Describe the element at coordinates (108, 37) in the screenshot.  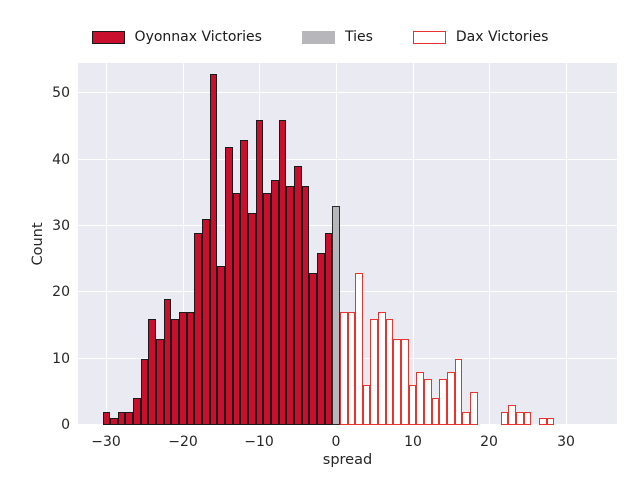
I see `legend-swatch-oyonnax-victories` at that location.